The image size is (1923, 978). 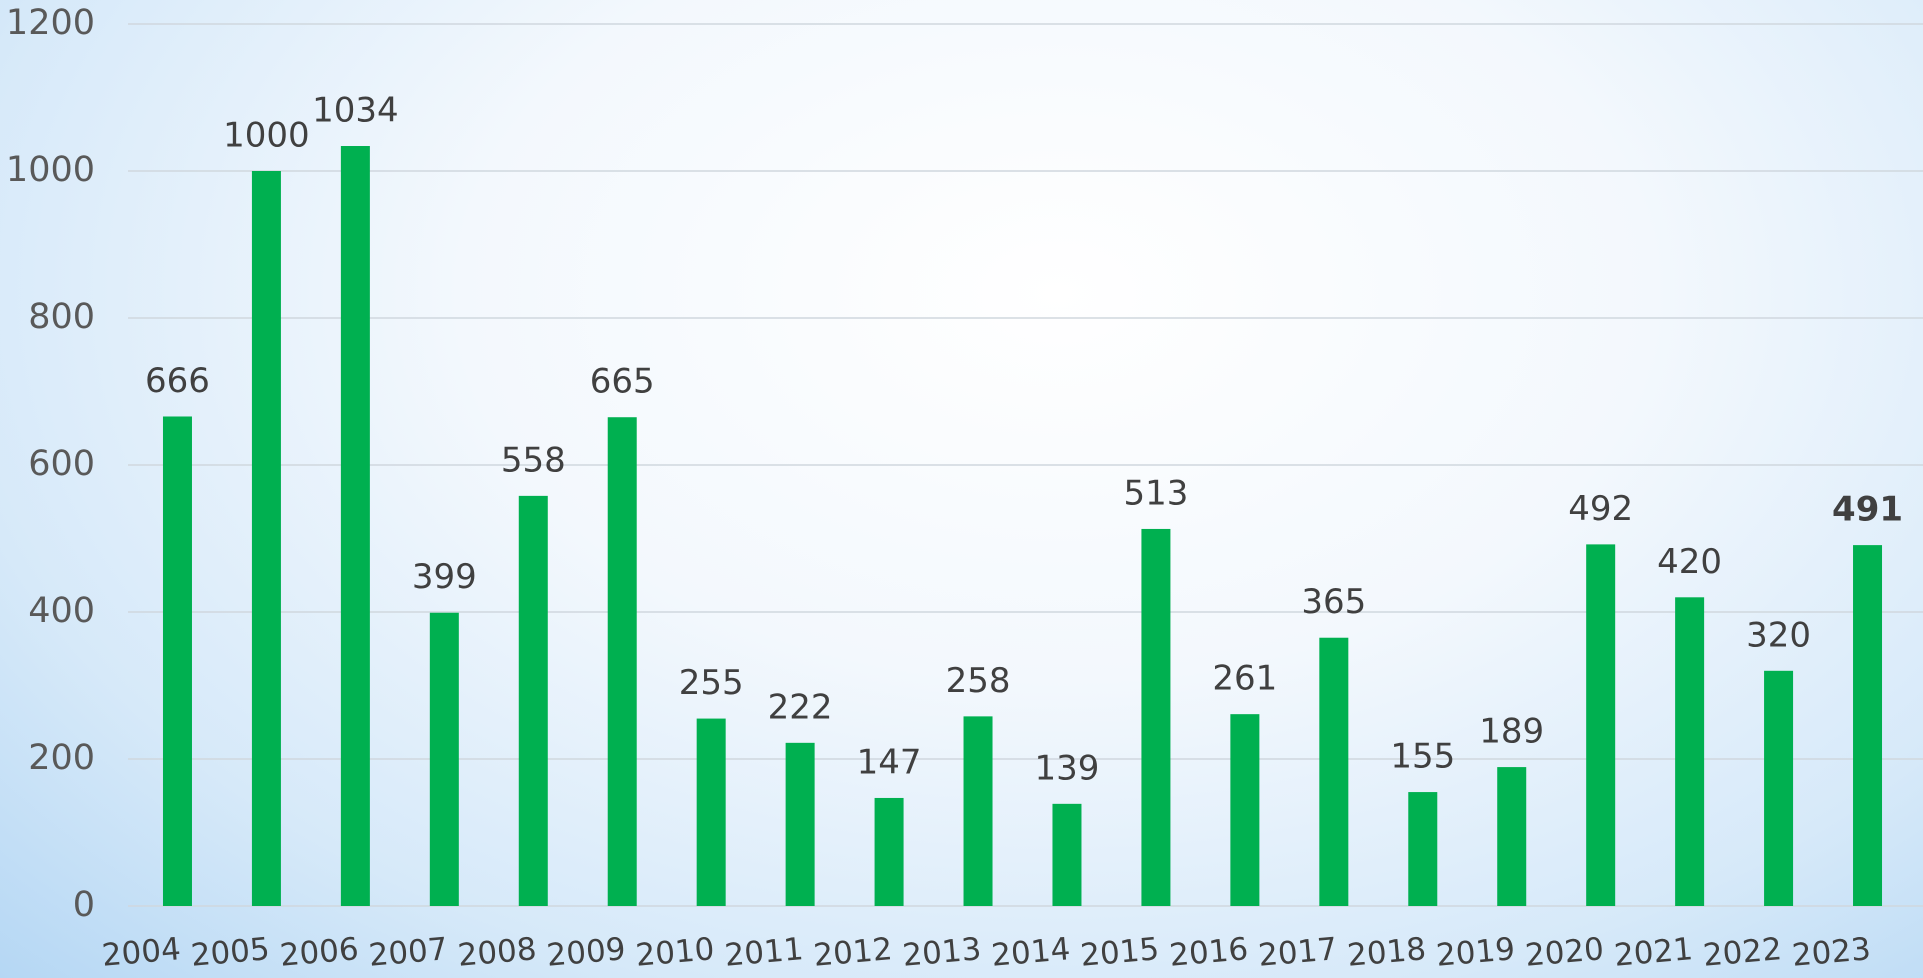 I want to click on x-tick-label: 2022, so click(x=1743, y=952).